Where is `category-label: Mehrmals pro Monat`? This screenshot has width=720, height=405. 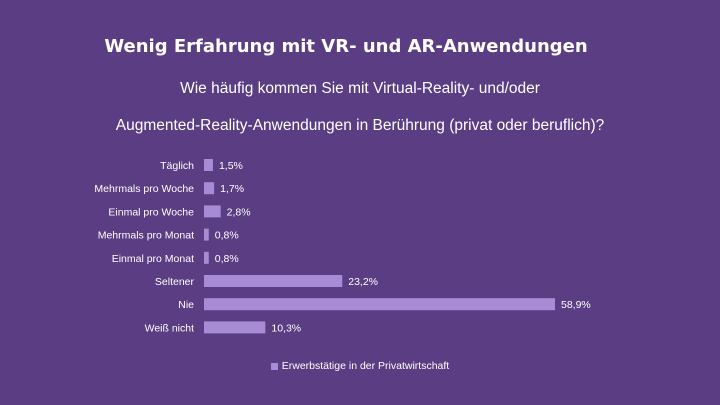 category-label: Mehrmals pro Monat is located at coordinates (146, 236).